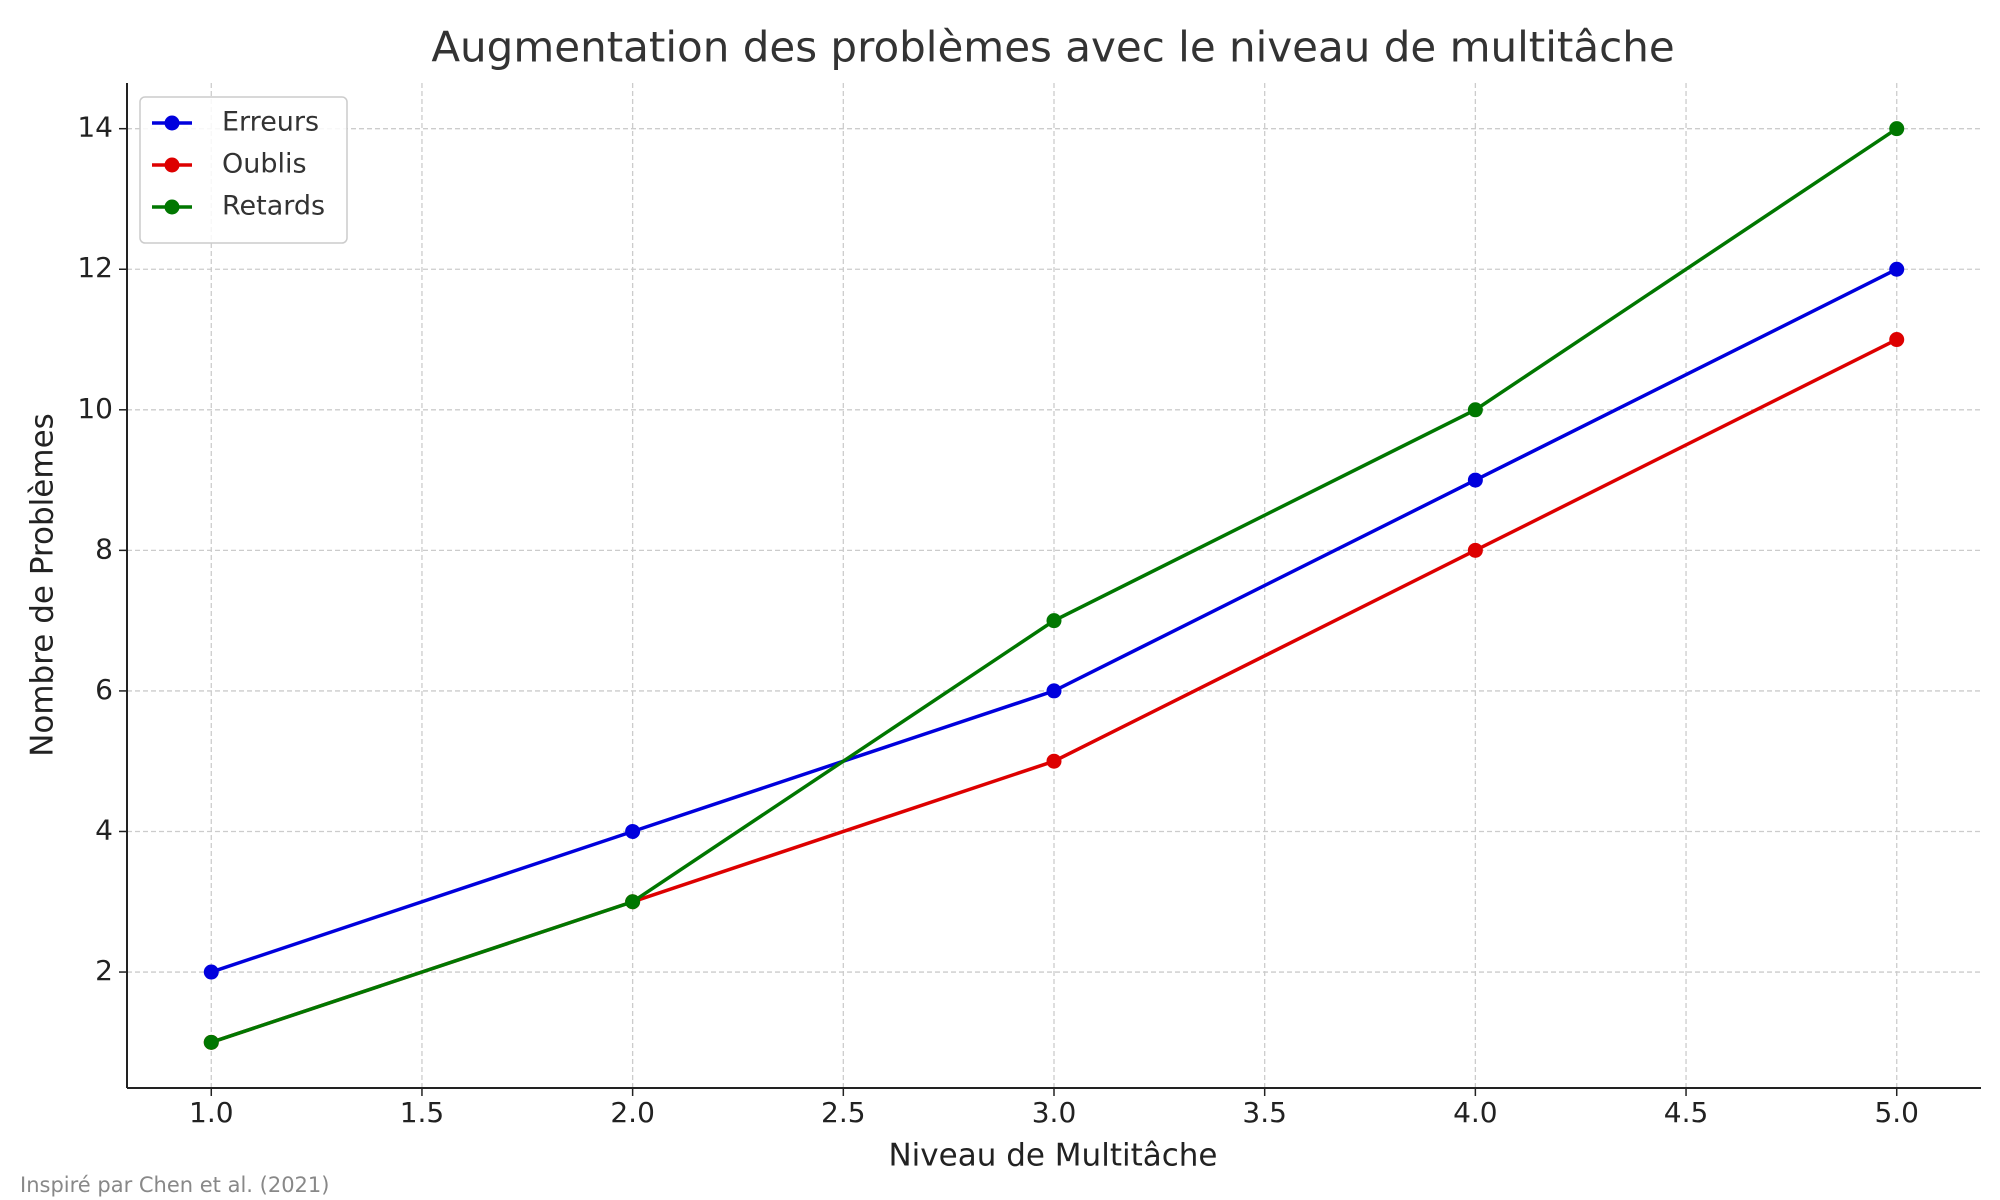  What do you see at coordinates (1475, 1112) in the screenshot?
I see `x-tick-label: 4.0` at bounding box center [1475, 1112].